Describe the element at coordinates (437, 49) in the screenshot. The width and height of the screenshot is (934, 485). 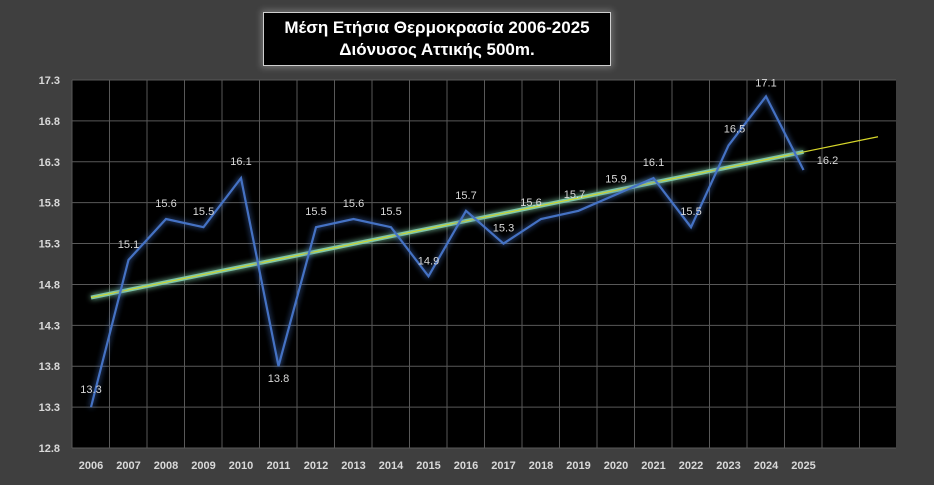
I see `chart-subtitle: Διόνυσος Αττικής 500m.` at that location.